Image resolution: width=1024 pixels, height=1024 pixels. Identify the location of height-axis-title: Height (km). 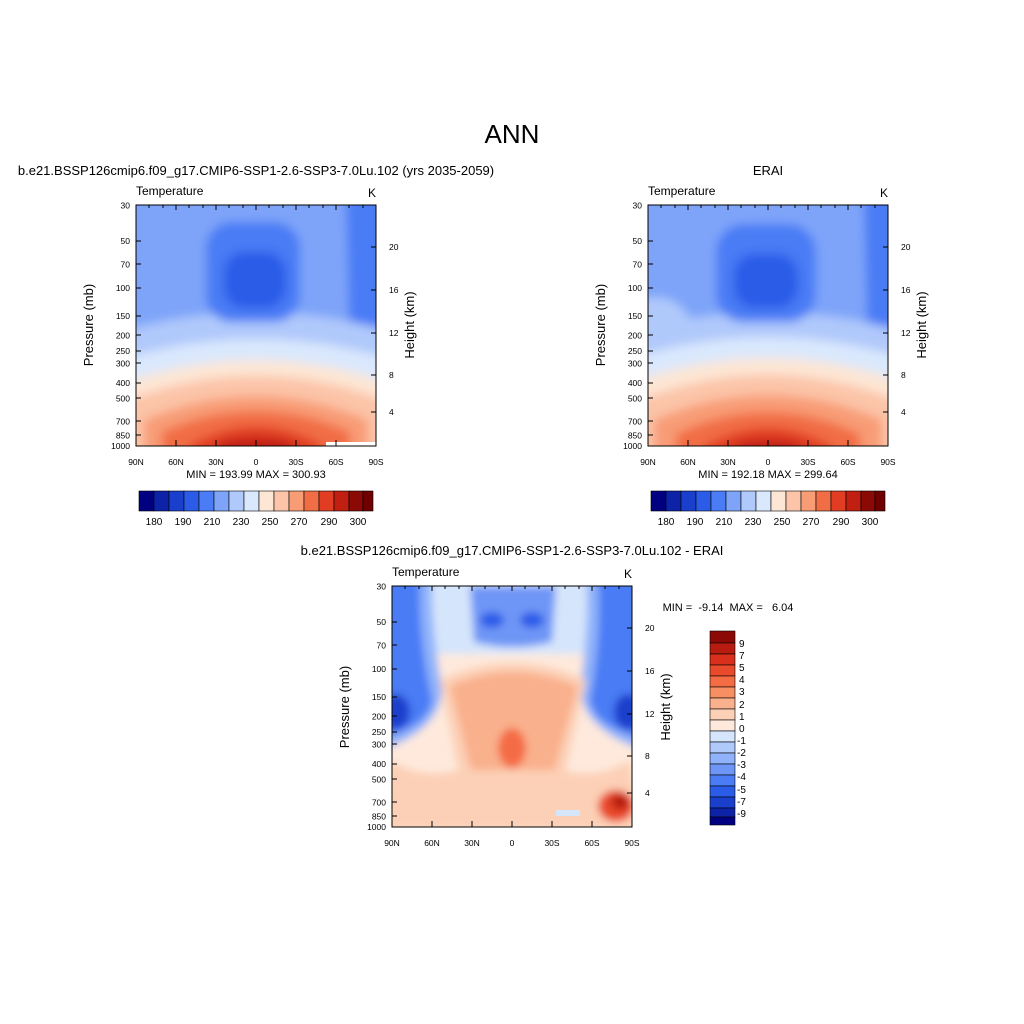
(921, 324).